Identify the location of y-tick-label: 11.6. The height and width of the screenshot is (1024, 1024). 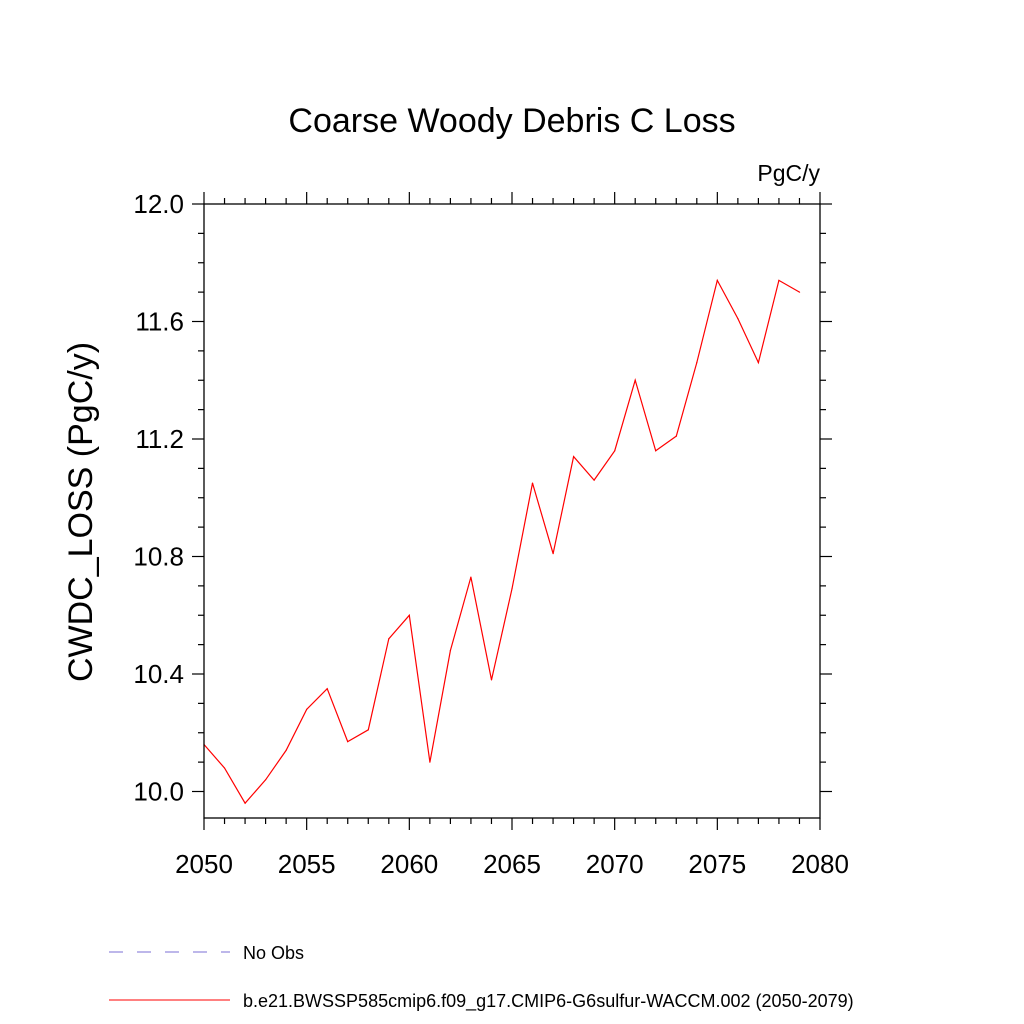
(159, 322).